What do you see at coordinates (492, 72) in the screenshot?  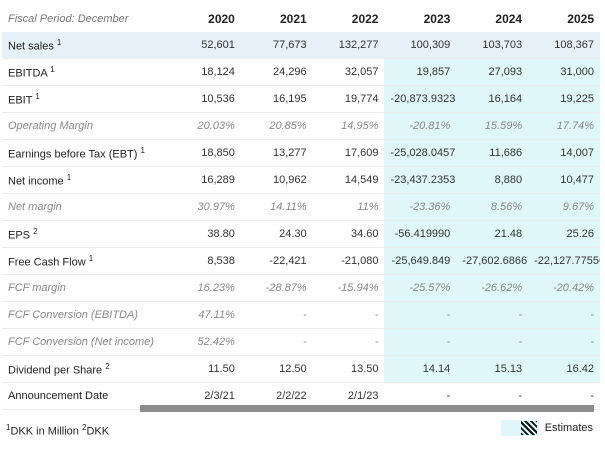 I see `table-cell: 27,093` at bounding box center [492, 72].